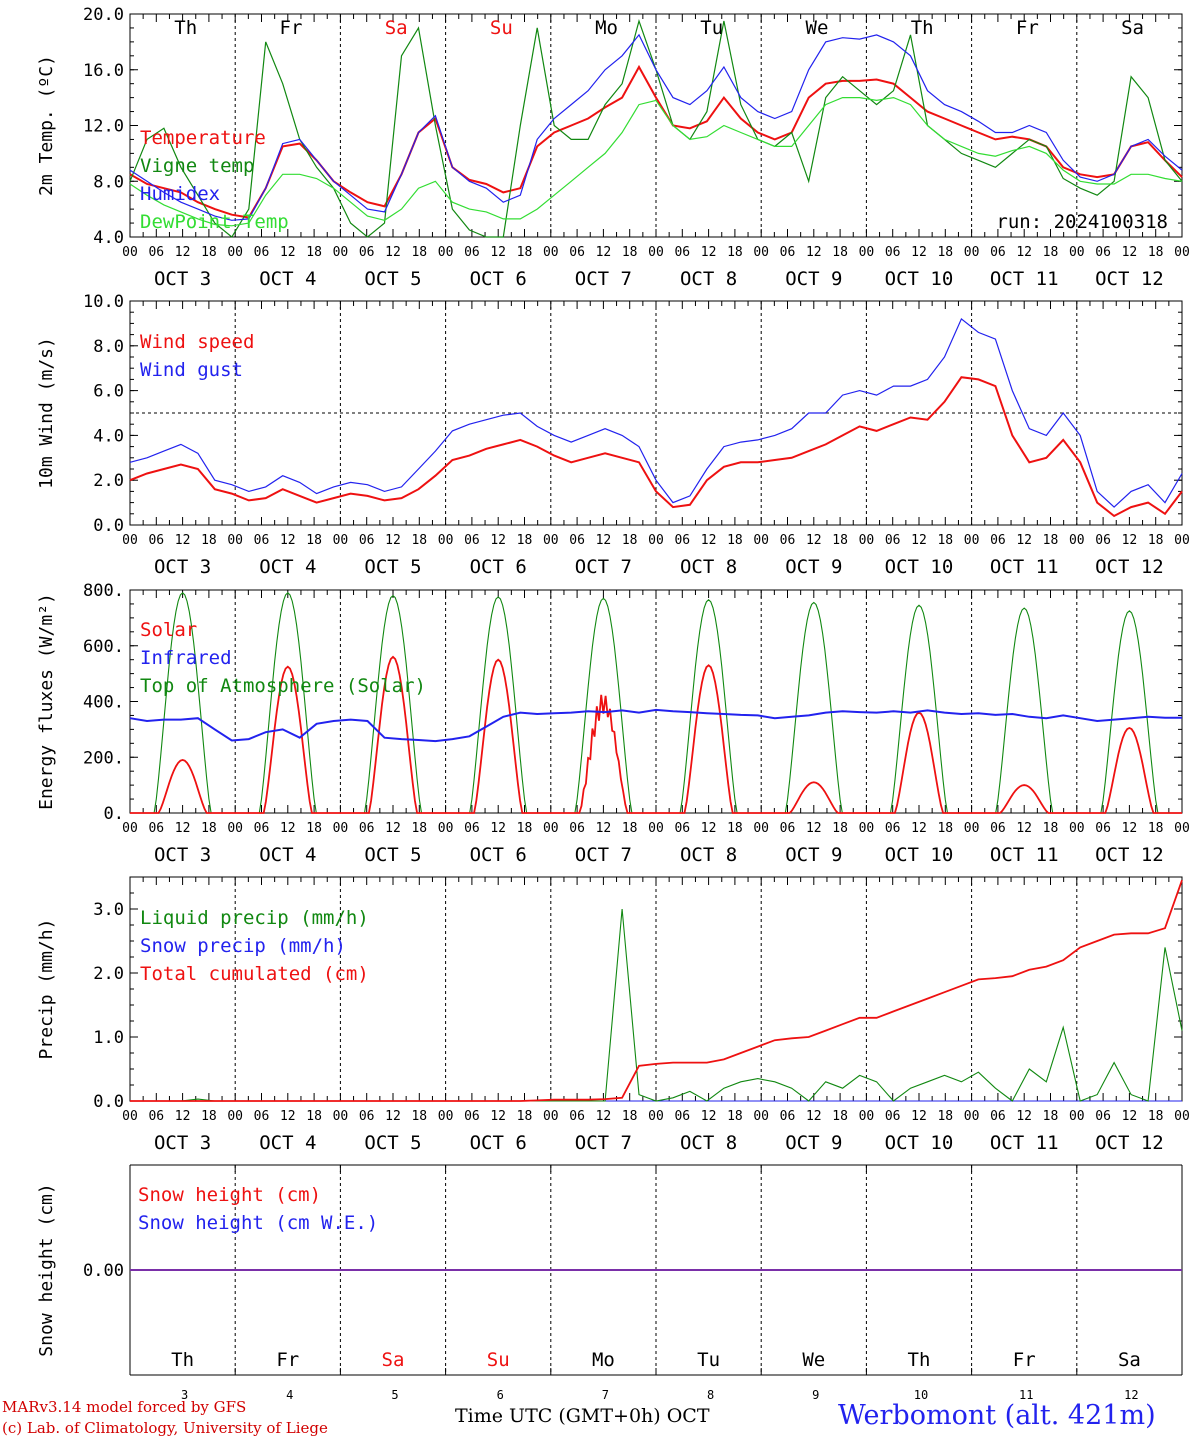 The height and width of the screenshot is (1440, 1194). Describe the element at coordinates (919, 279) in the screenshot. I see `date-label: OCT 10` at that location.